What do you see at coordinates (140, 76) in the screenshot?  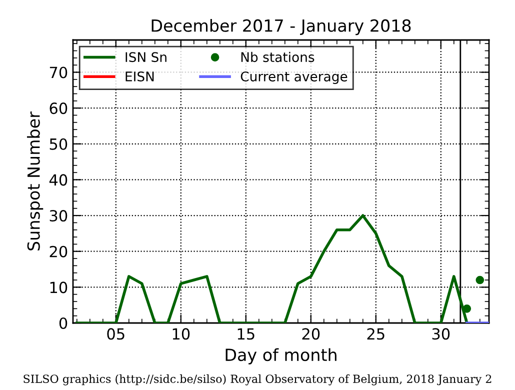 I see `legend-label: EISN` at bounding box center [140, 76].